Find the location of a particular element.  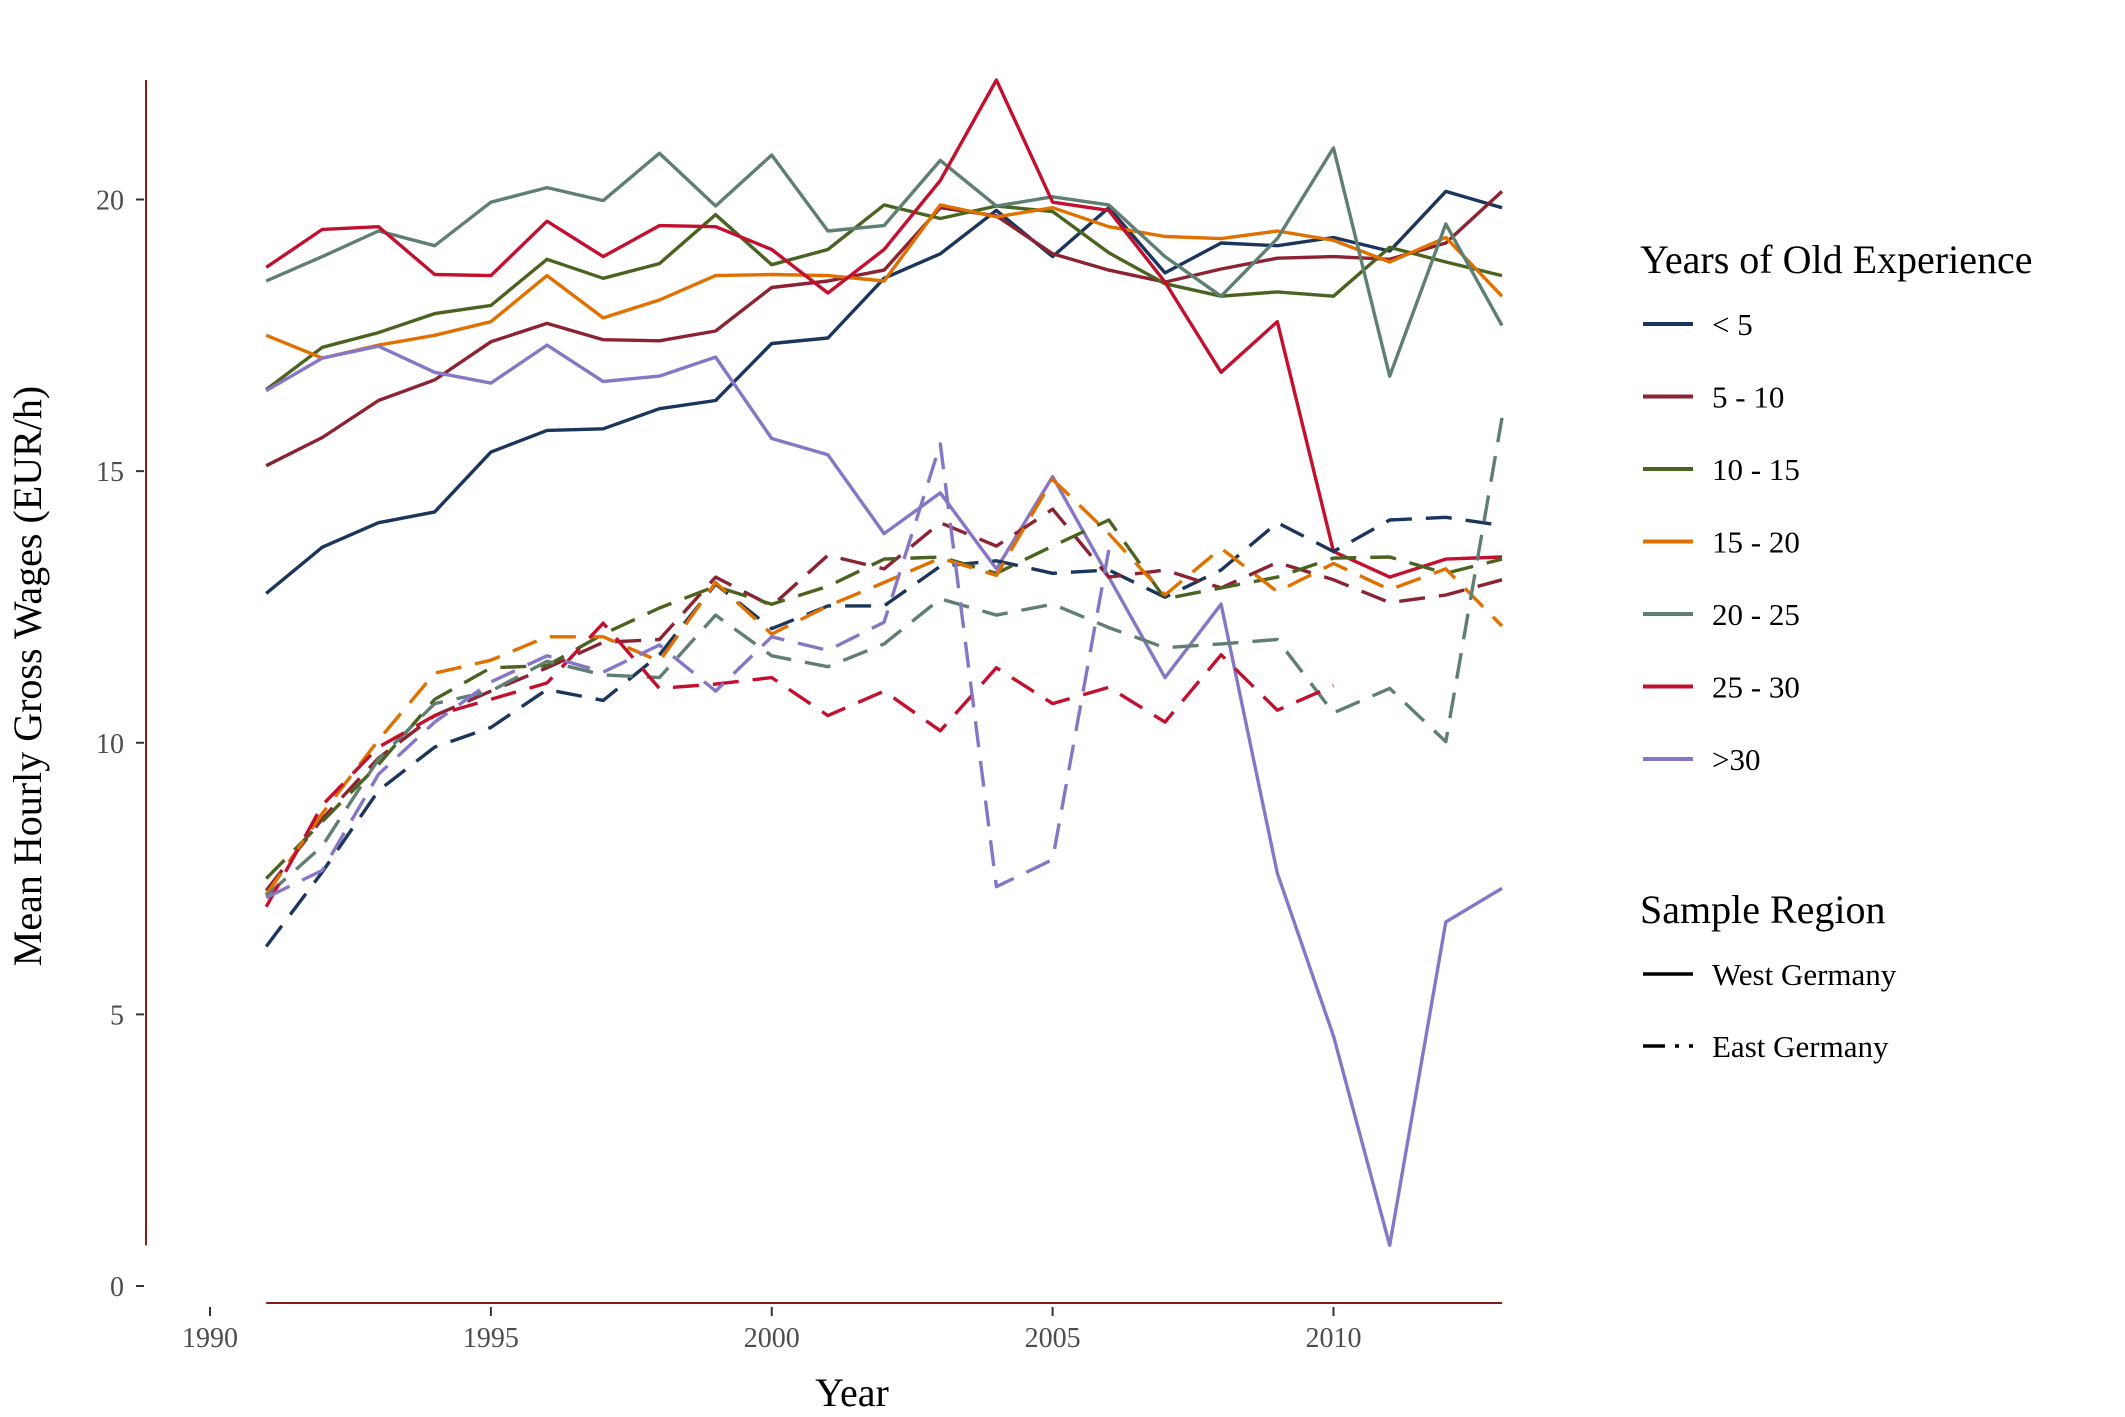

y-tick-label: 15 is located at coordinates (110, 472).